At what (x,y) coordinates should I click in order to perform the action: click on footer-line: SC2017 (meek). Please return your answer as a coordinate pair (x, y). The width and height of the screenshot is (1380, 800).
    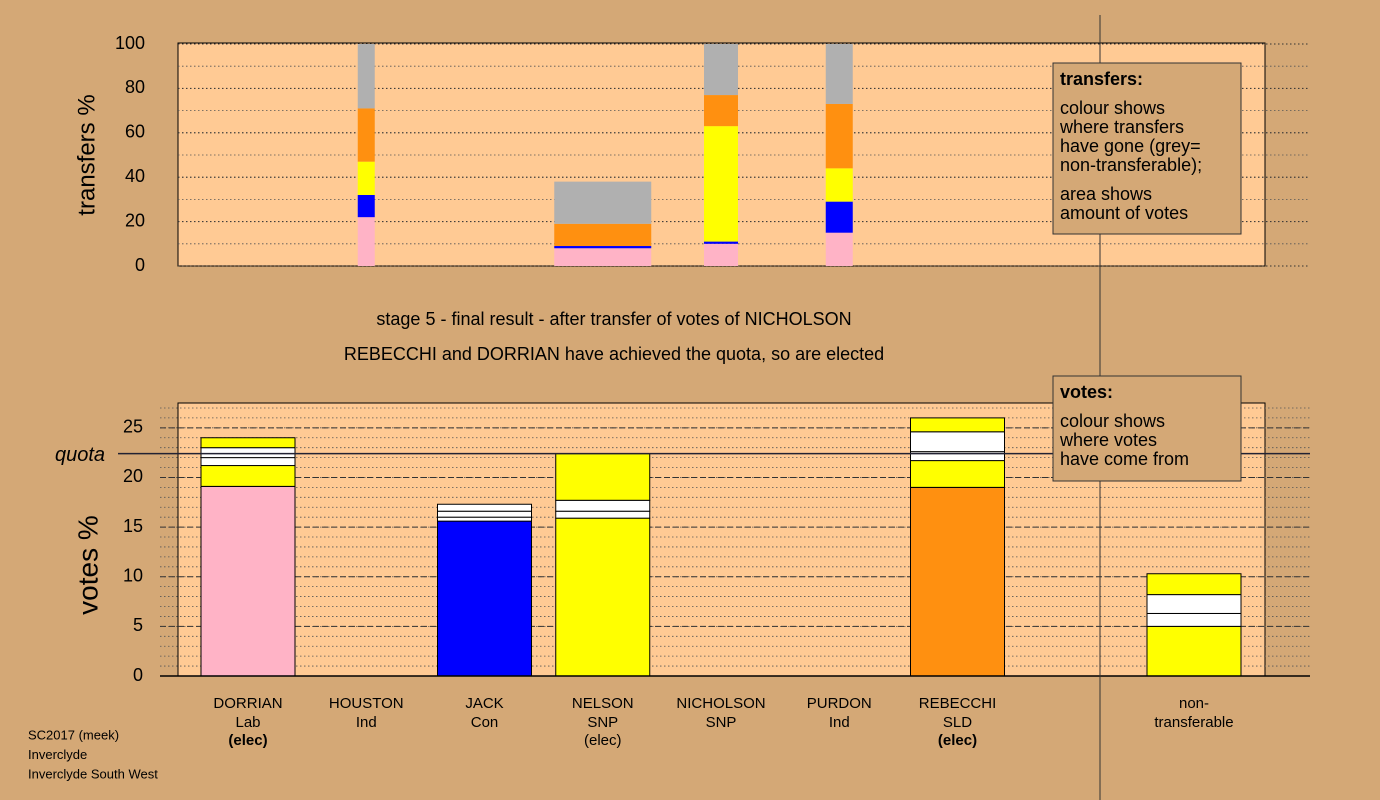
    Looking at the image, I should click on (73, 734).